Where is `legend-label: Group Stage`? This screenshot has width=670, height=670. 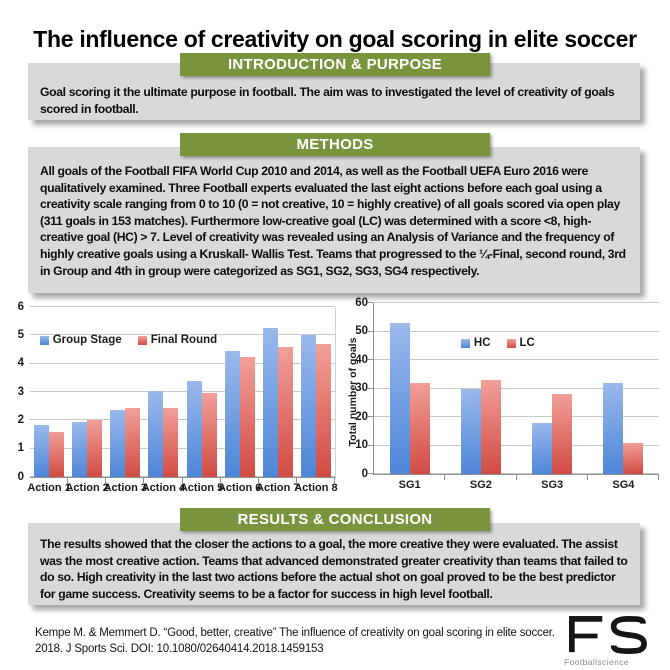 legend-label: Group Stage is located at coordinates (87, 340).